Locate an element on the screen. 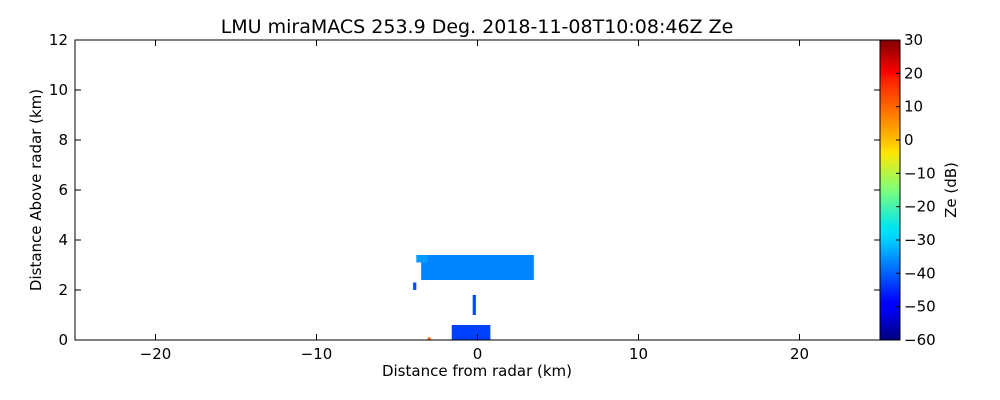  colorbar-ticks: −60 −50 −40 −30 −20 −10 0 10 20 30 is located at coordinates (916, 190).